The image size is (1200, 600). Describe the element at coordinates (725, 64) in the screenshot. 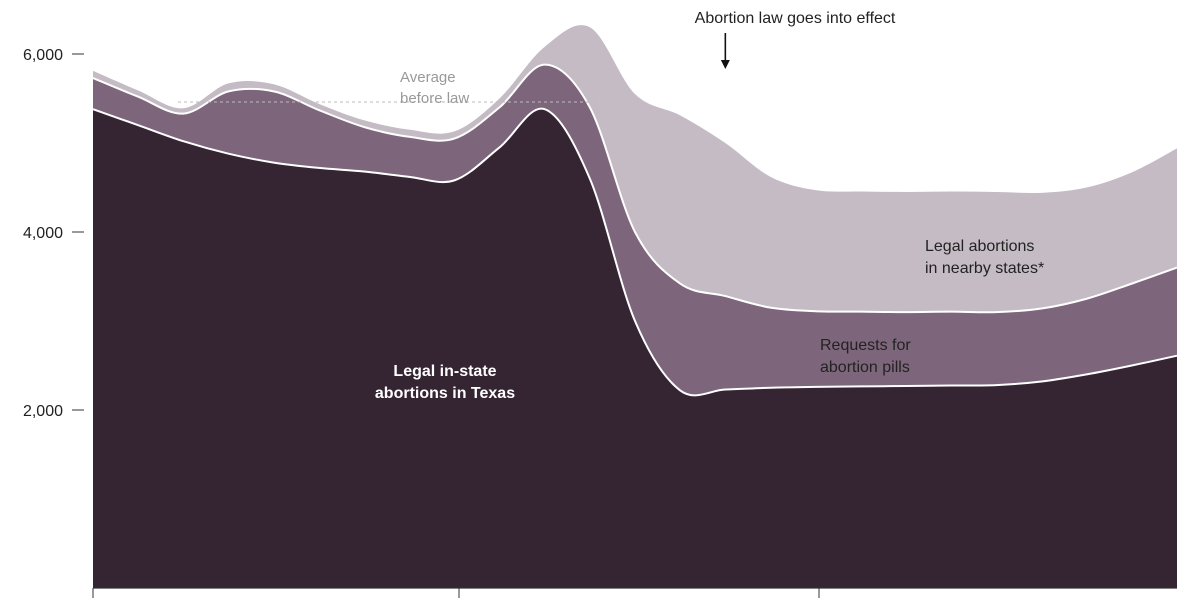

I see `event-arrowhead-icon` at that location.